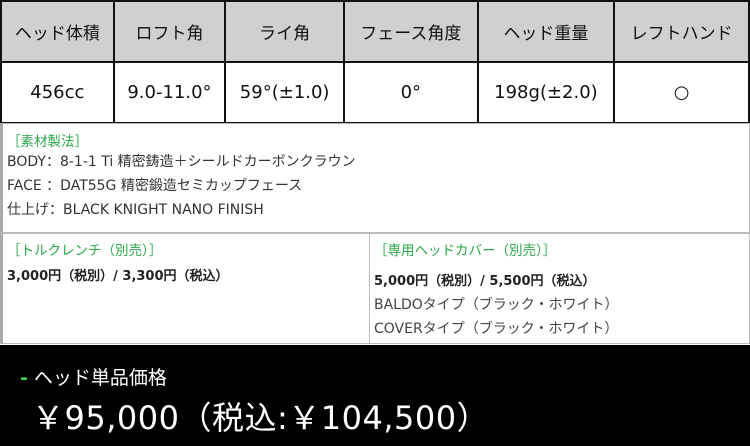  I want to click on torque-wrench-section: ［トルクレンチ（別売）］ 3,000円（税別）/ 3,300円（税込）, so click(185, 288).